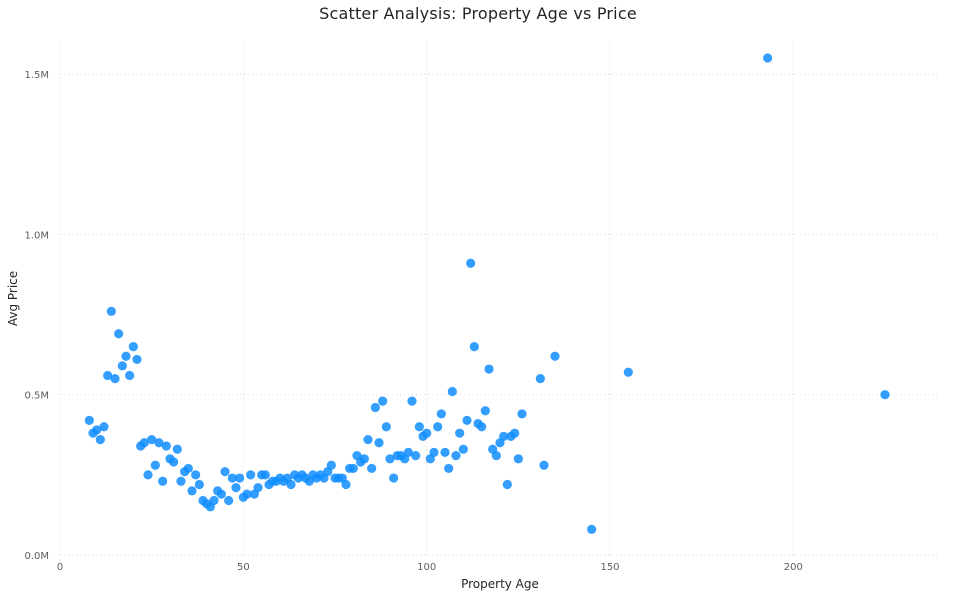 The image size is (956, 592). I want to click on chart-title: Scatter Analysis: Property Age vs Price, so click(478, 13).